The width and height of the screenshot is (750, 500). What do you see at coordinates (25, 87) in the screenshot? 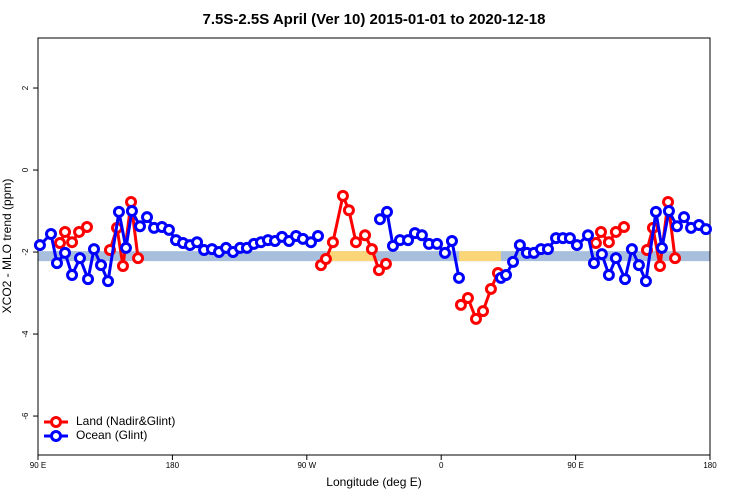
I see `y-tick-label: 2` at bounding box center [25, 87].